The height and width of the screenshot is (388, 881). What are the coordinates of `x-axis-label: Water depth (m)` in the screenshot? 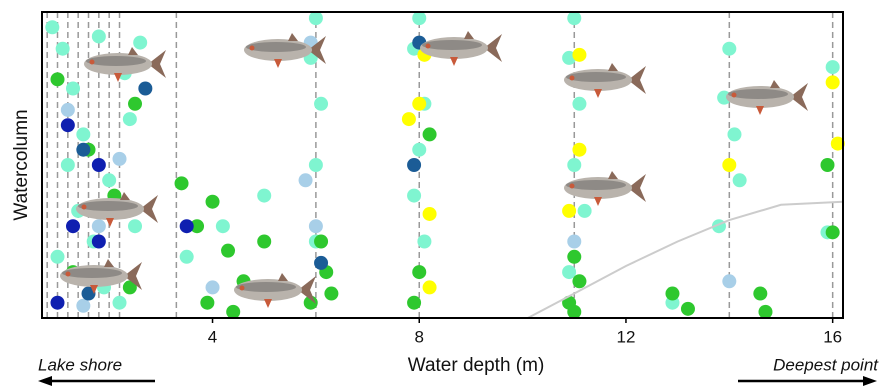 It's located at (476, 365).